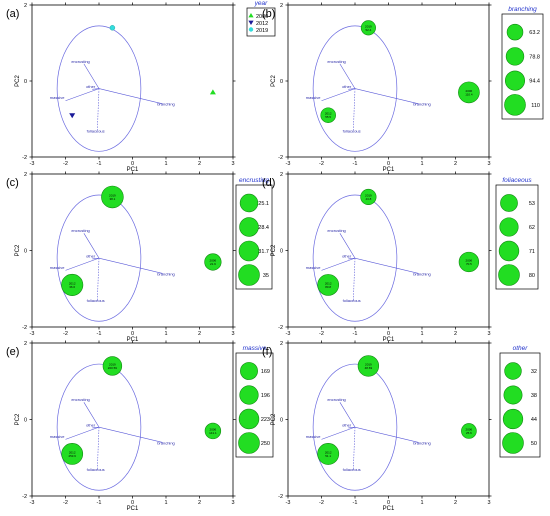  I want to click on vector-branching, so click(386, 265).